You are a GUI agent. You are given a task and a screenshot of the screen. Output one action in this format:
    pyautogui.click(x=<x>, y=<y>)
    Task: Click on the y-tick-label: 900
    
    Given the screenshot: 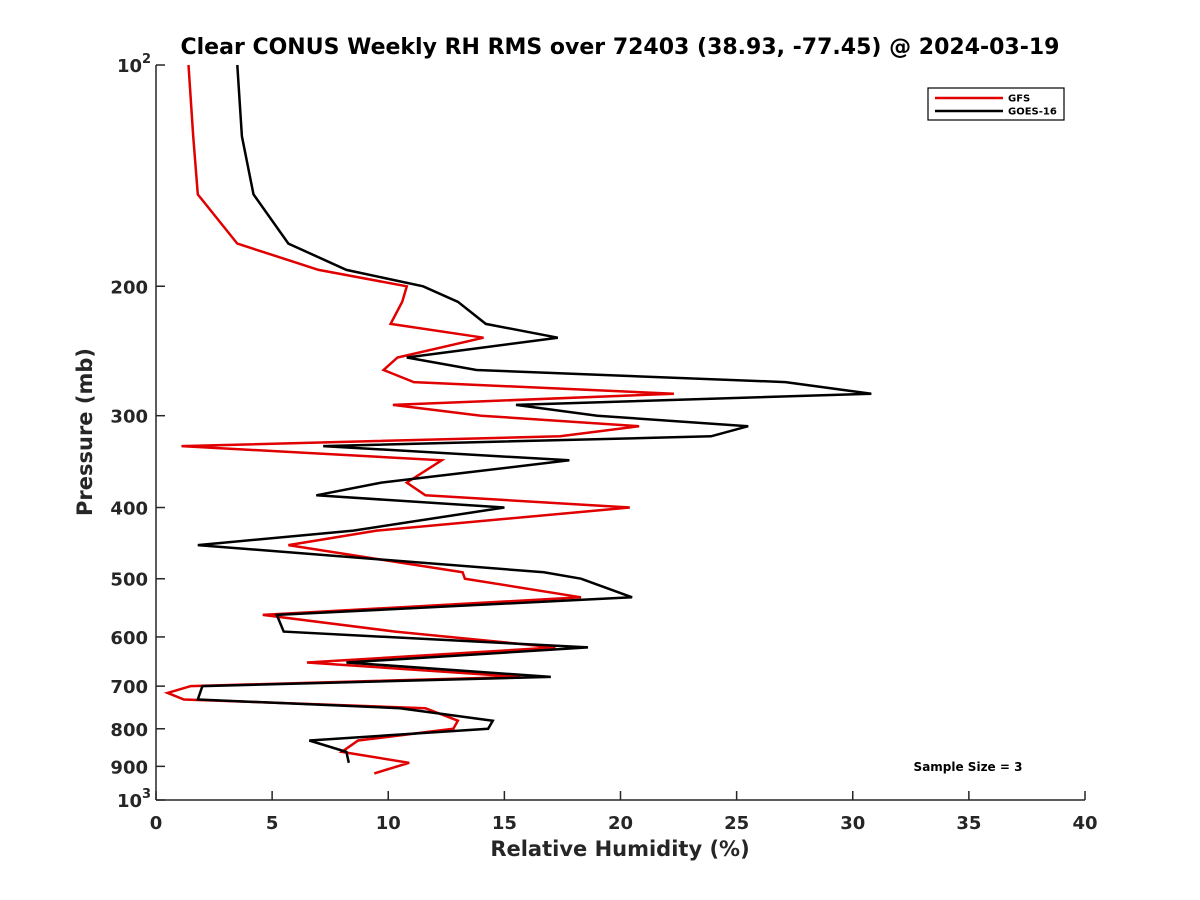 What is the action you would take?
    pyautogui.click(x=129, y=767)
    